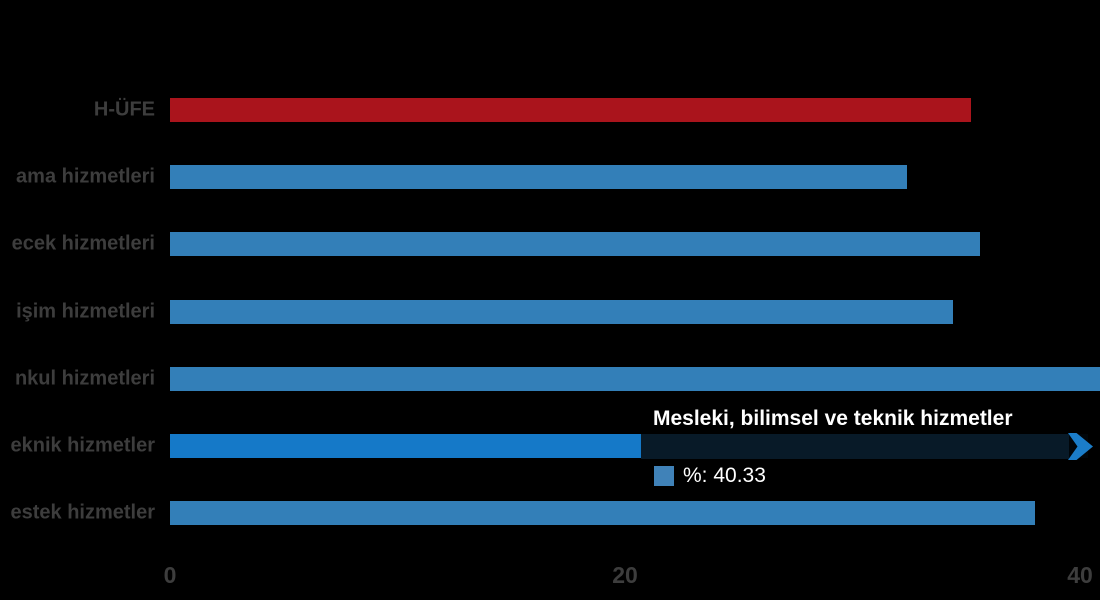 Image resolution: width=1100 pixels, height=600 pixels. I want to click on x-axis-tick-label: 40, so click(1080, 575).